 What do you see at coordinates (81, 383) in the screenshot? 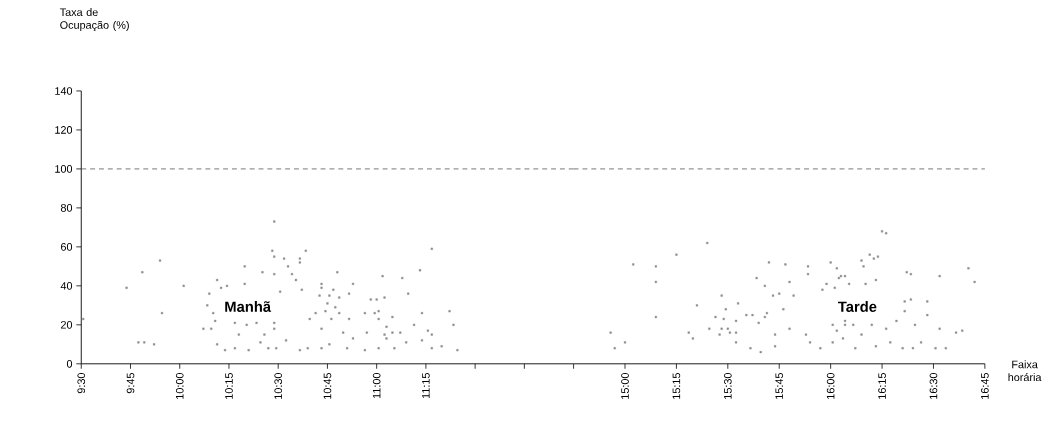
I see `x-tick-label: 9:30` at bounding box center [81, 383].